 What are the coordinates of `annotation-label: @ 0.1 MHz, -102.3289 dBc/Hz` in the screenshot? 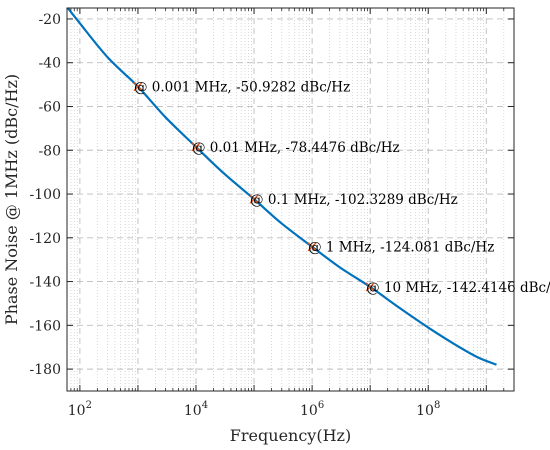 It's located at (354, 200).